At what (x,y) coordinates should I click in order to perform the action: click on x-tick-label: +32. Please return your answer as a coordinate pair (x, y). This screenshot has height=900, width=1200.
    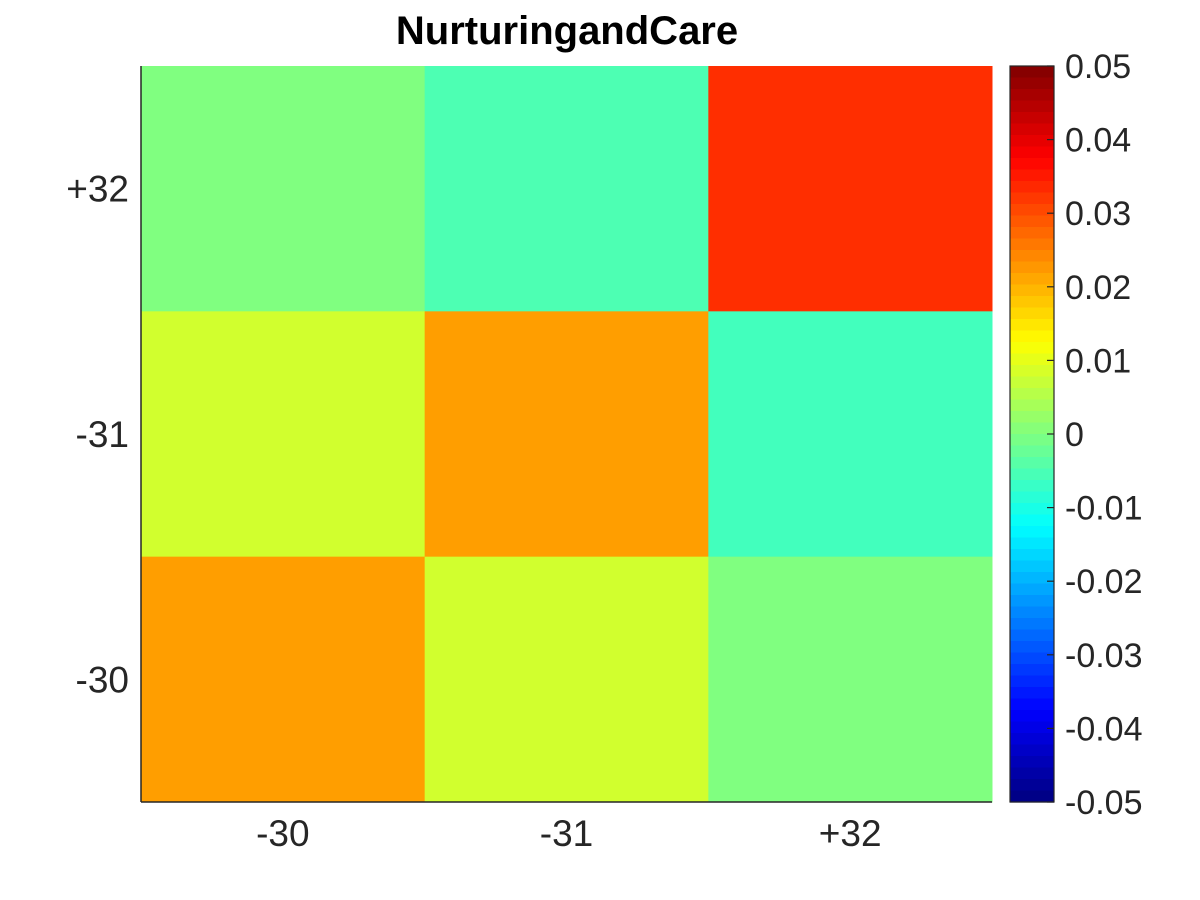
    Looking at the image, I should click on (850, 833).